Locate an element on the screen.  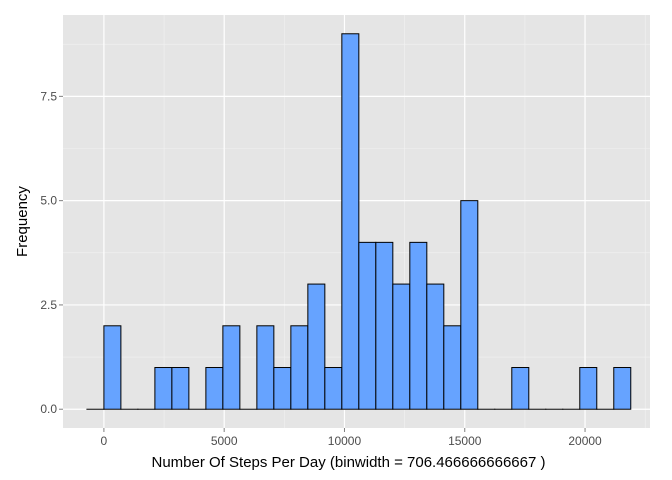
x-tick-label: 10000 is located at coordinates (345, 441).